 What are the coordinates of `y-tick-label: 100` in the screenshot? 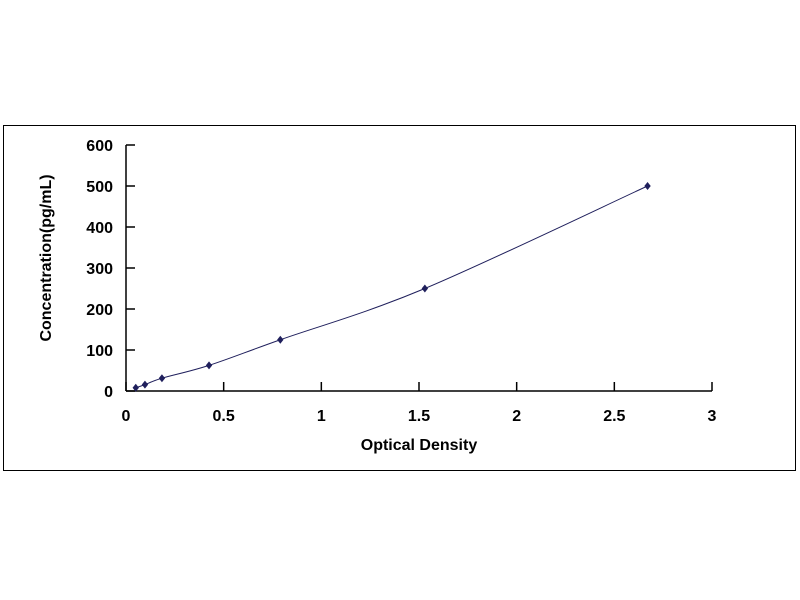 It's located at (99, 351).